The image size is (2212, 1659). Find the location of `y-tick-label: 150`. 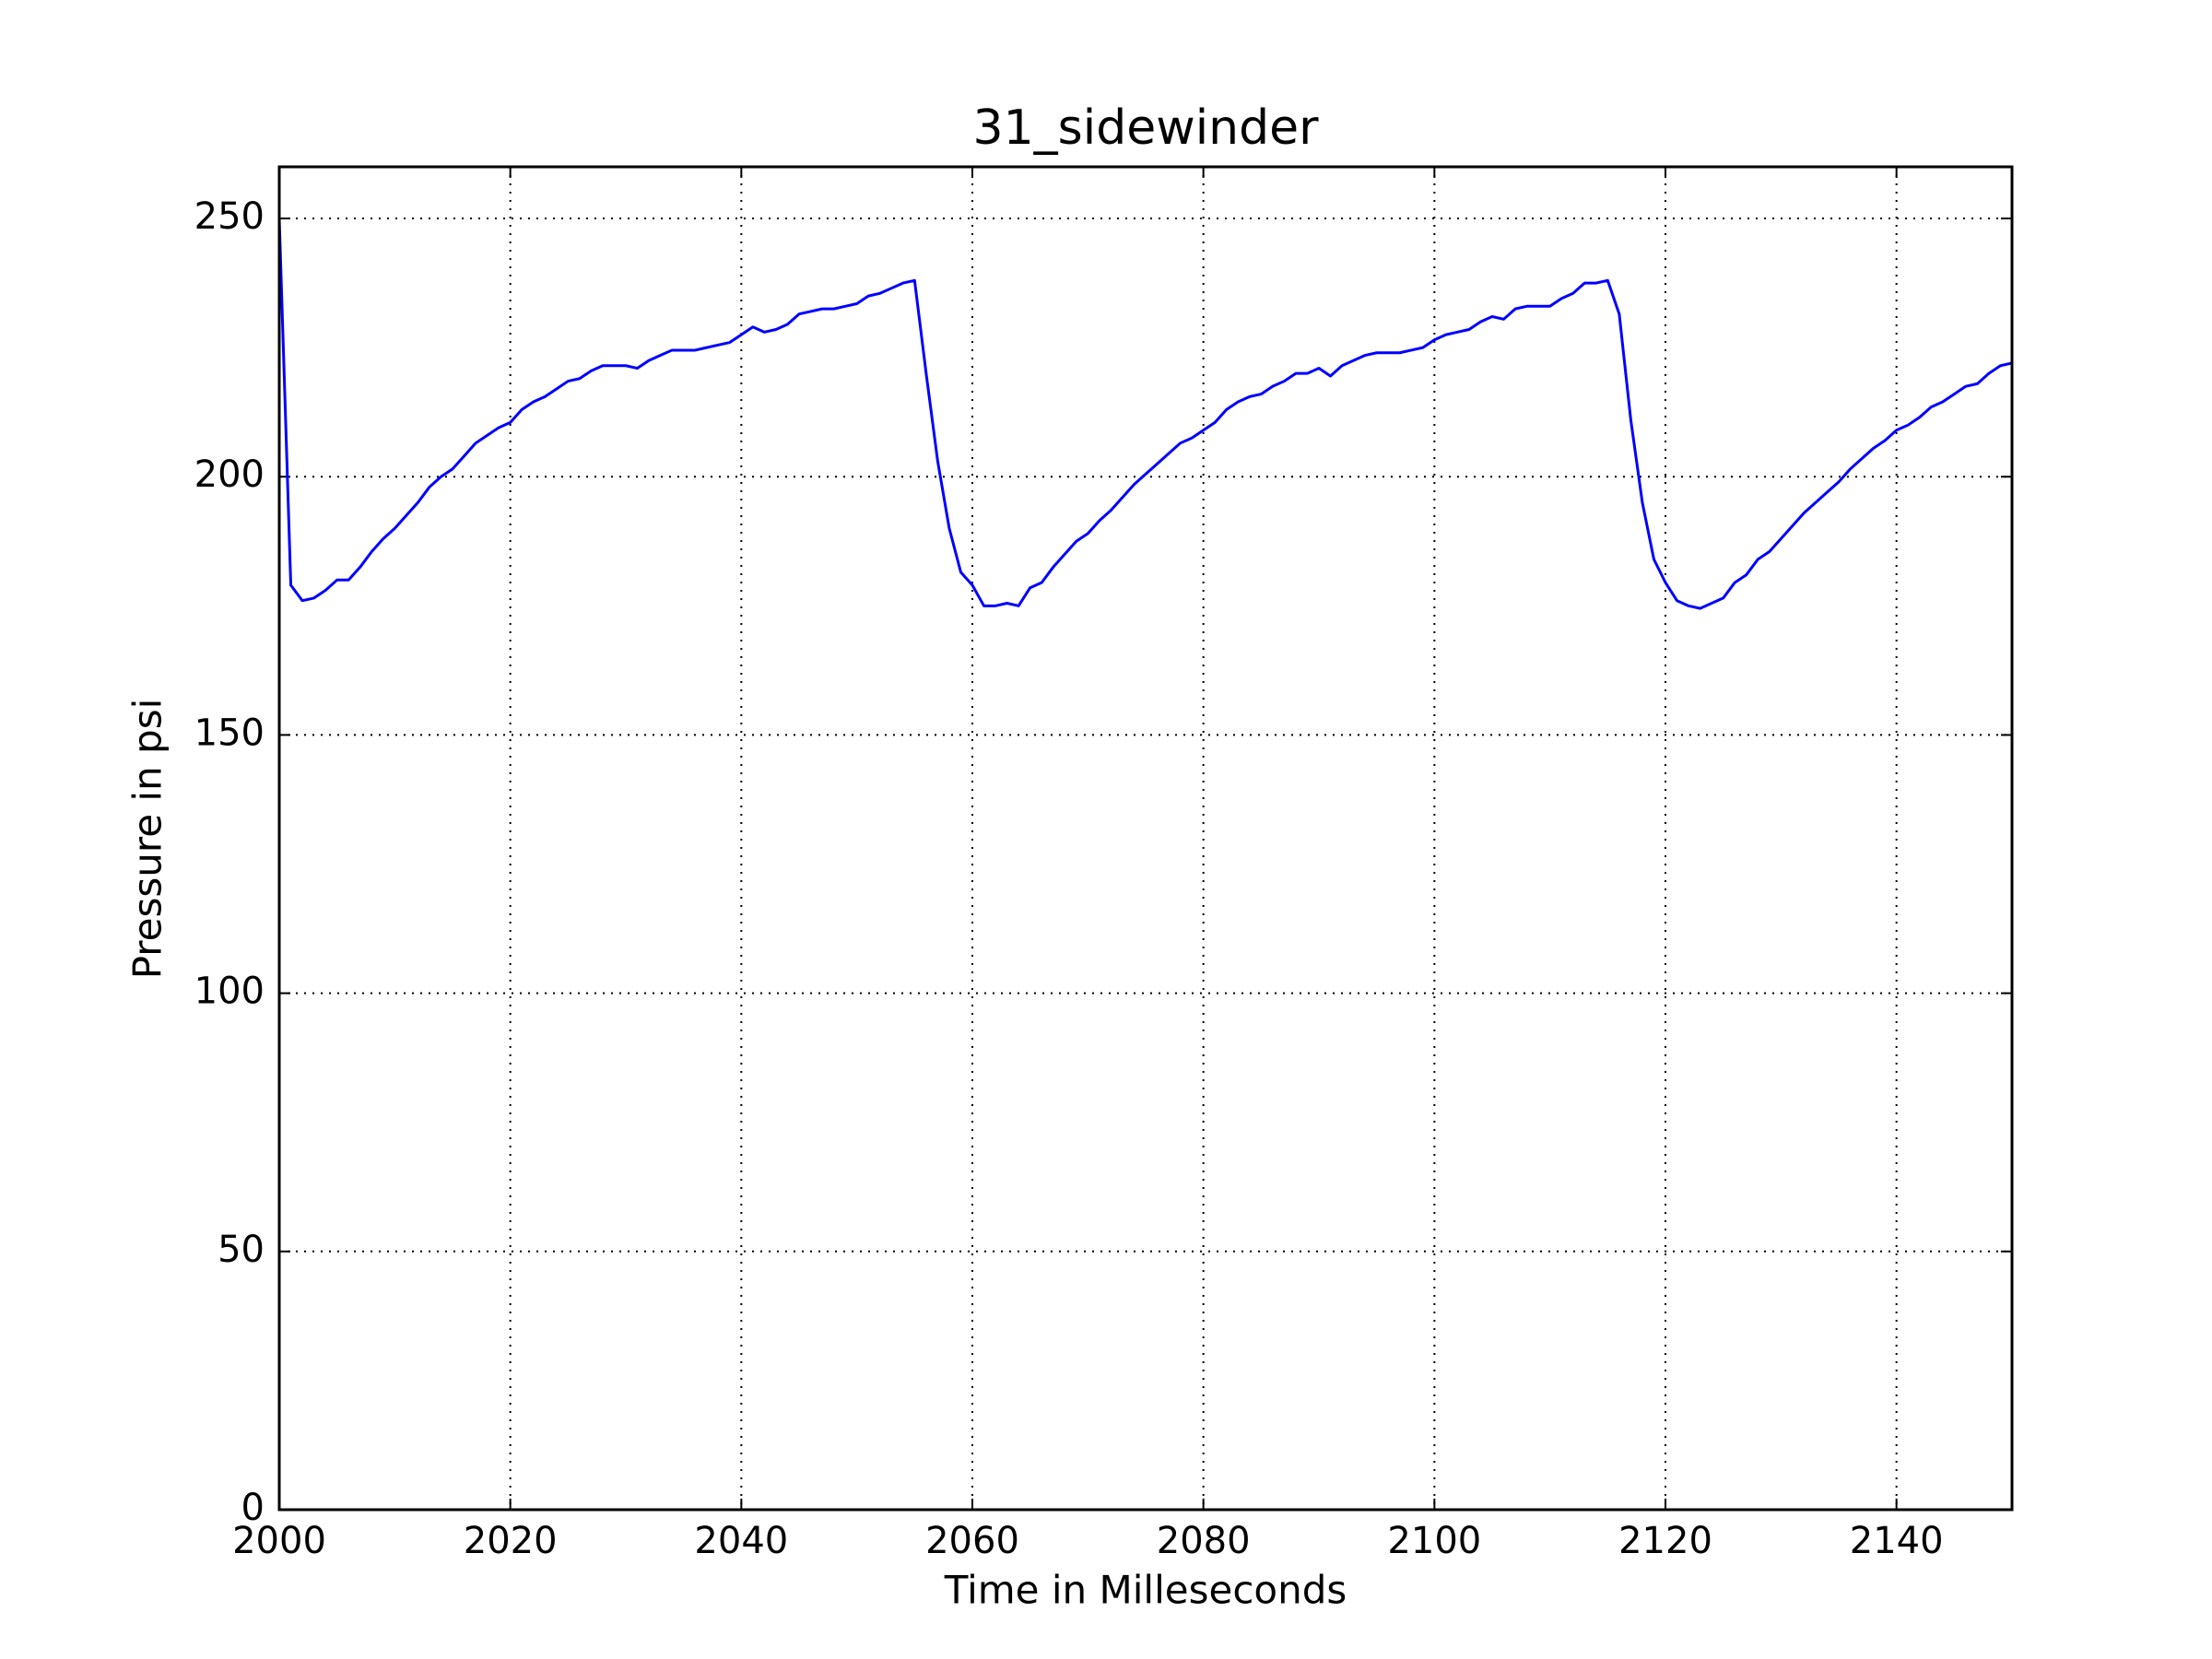

y-tick-label: 150 is located at coordinates (229, 733).